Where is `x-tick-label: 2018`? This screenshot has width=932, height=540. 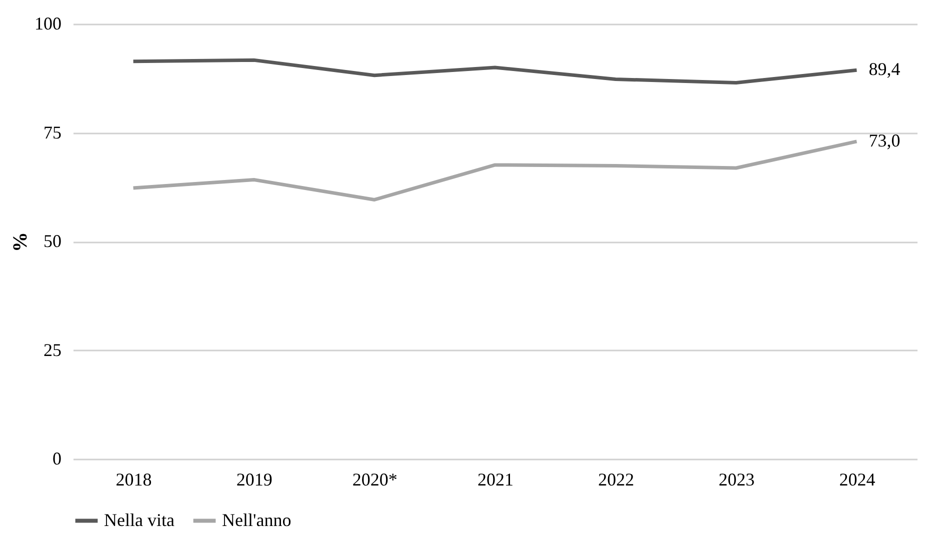 x-tick-label: 2018 is located at coordinates (134, 480).